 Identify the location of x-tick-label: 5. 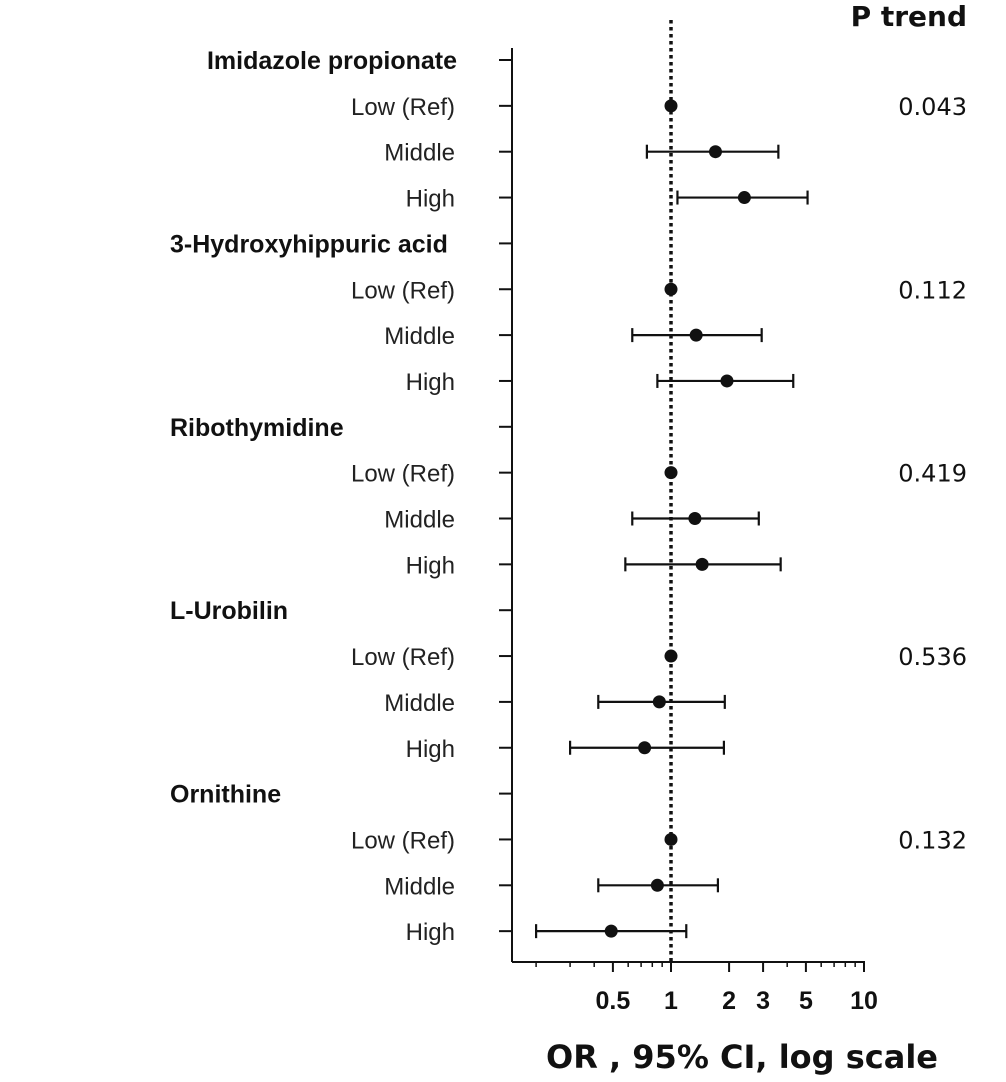
(806, 1001).